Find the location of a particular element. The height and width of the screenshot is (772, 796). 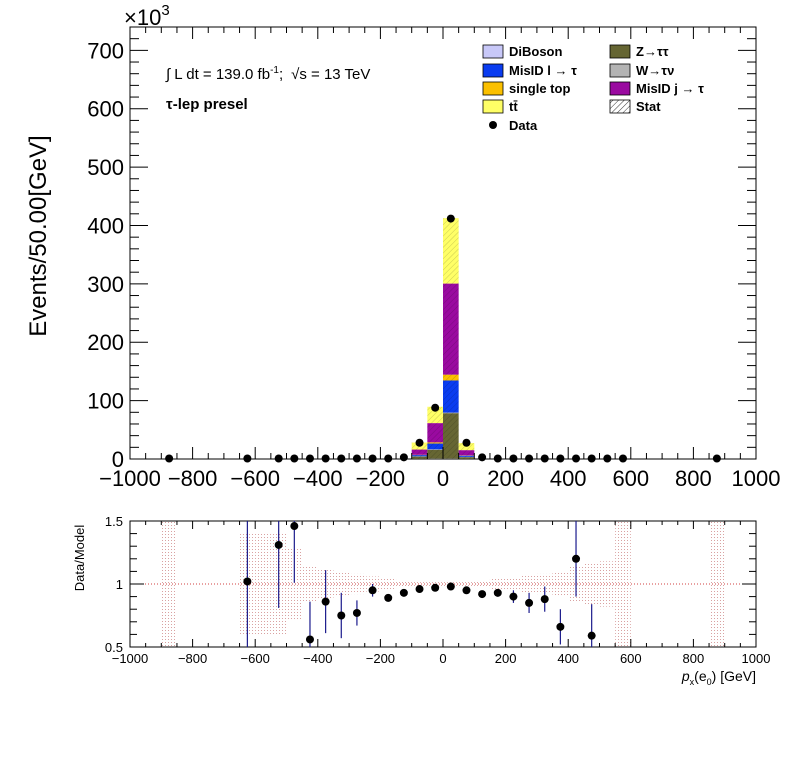

ratio-y-ticks: 0.5 1 1.5 is located at coordinates (430, 584).